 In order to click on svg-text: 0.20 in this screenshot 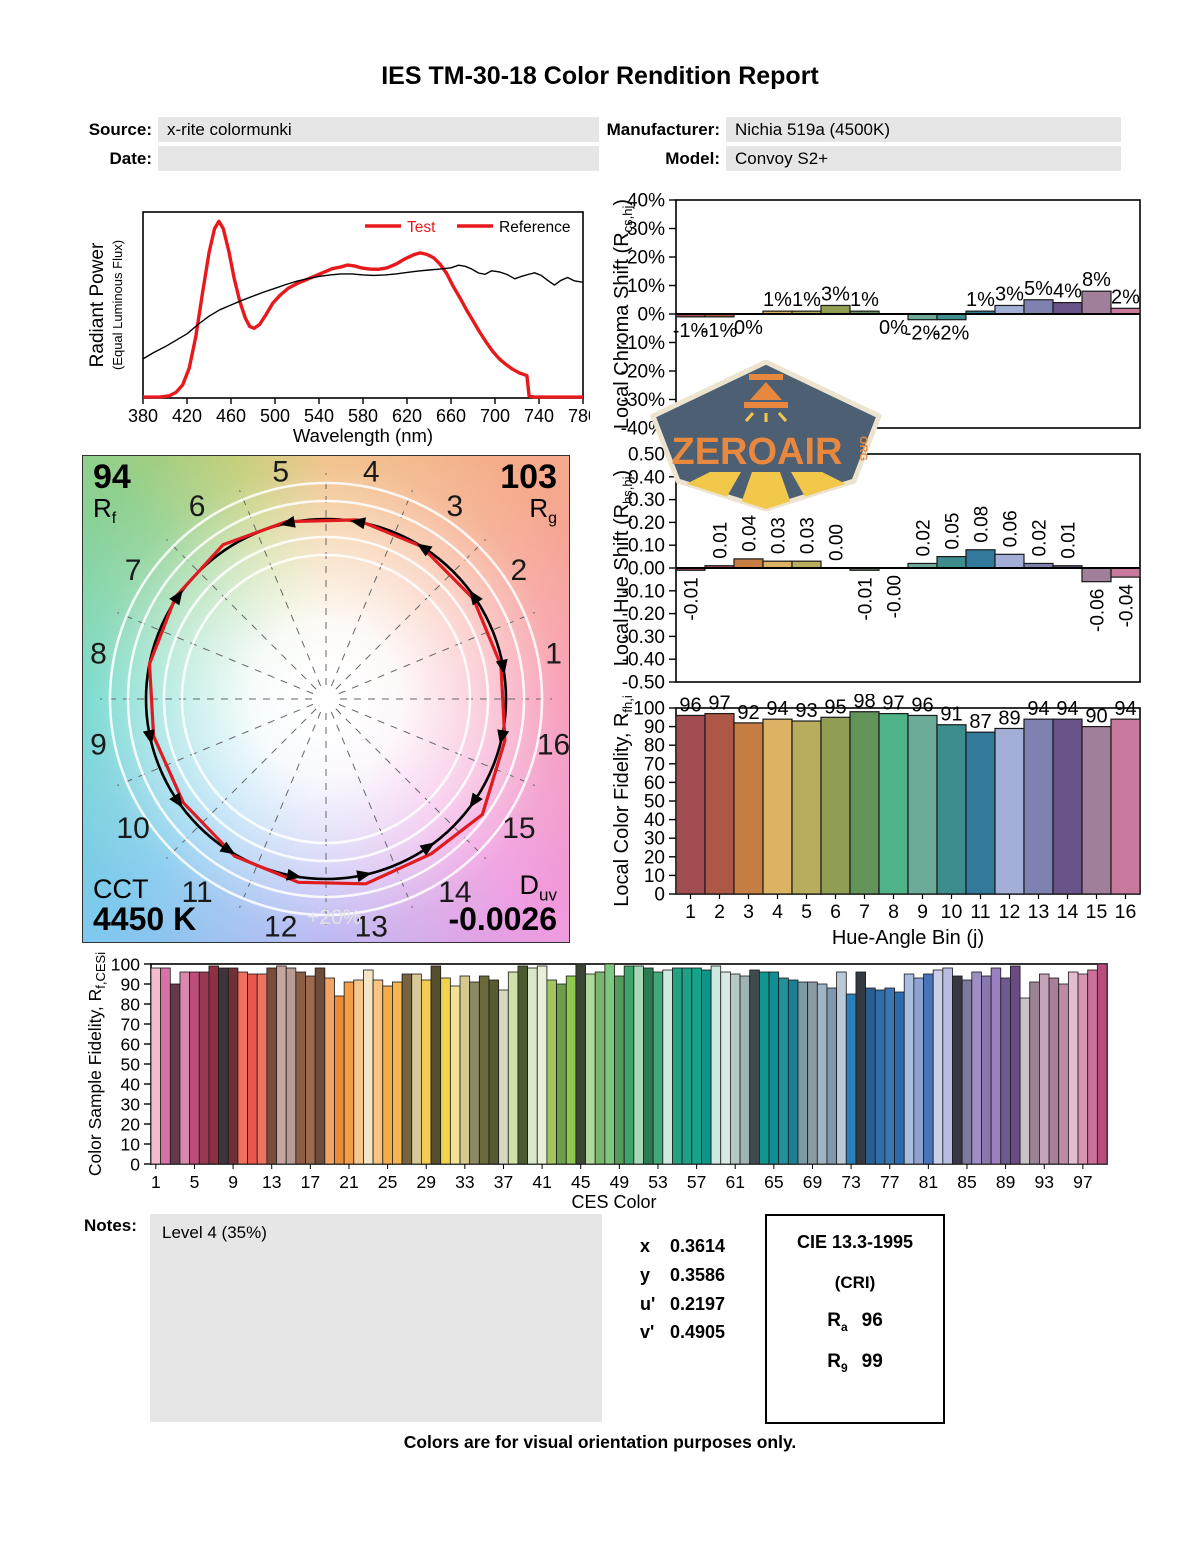, I will do `click(646, 523)`.